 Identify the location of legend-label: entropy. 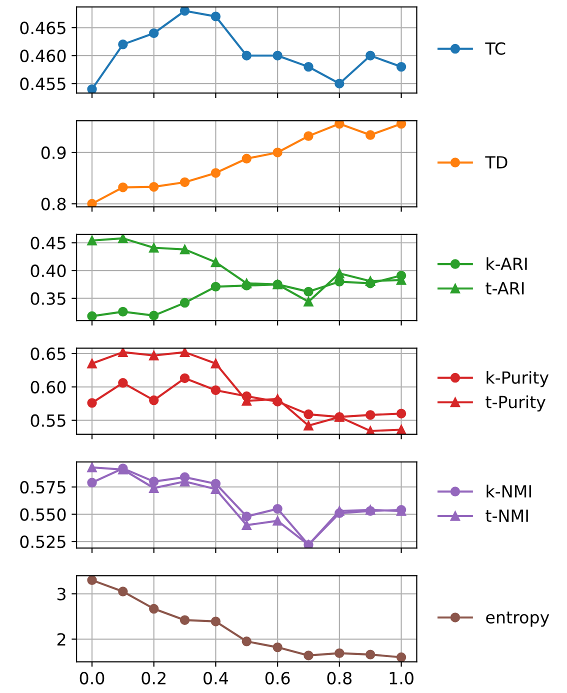
(518, 619).